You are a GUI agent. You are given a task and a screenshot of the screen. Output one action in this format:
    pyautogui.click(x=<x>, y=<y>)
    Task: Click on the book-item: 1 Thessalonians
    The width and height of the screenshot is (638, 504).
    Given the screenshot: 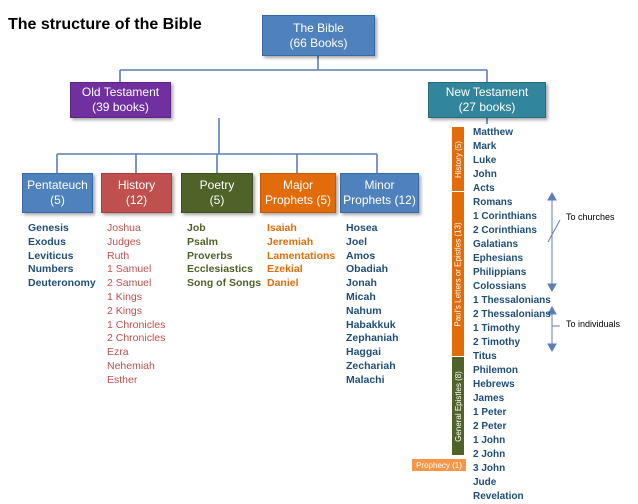 What is the action you would take?
    pyautogui.click(x=512, y=300)
    